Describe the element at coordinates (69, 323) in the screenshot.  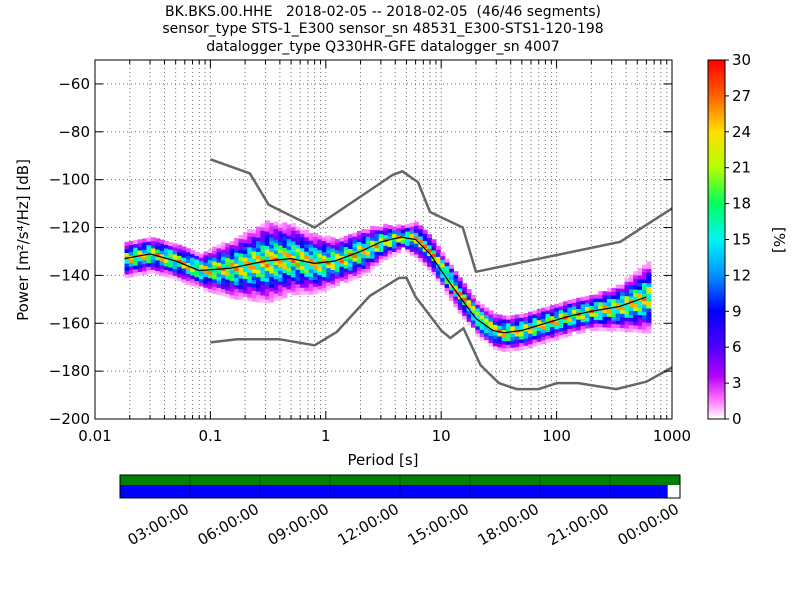
I see `y-tick-label: −160` at that location.